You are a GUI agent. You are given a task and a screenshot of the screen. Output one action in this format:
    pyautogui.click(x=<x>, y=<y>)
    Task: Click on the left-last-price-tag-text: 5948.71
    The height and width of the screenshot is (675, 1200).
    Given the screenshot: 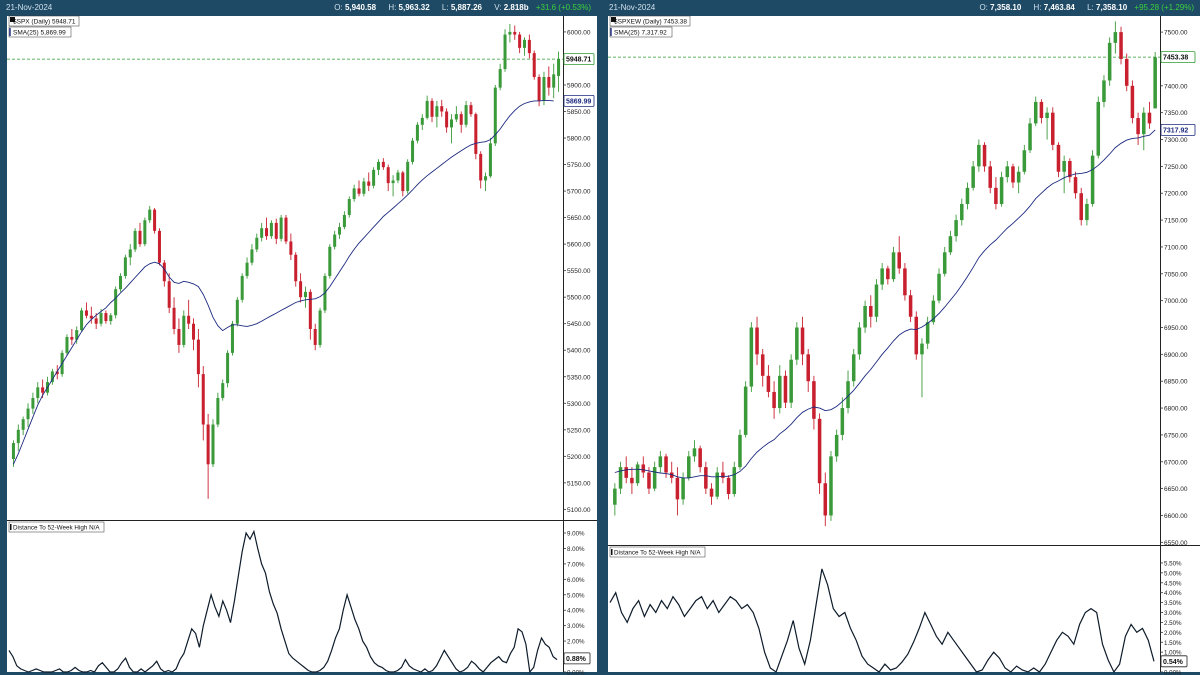 What is the action you would take?
    pyautogui.click(x=578, y=60)
    